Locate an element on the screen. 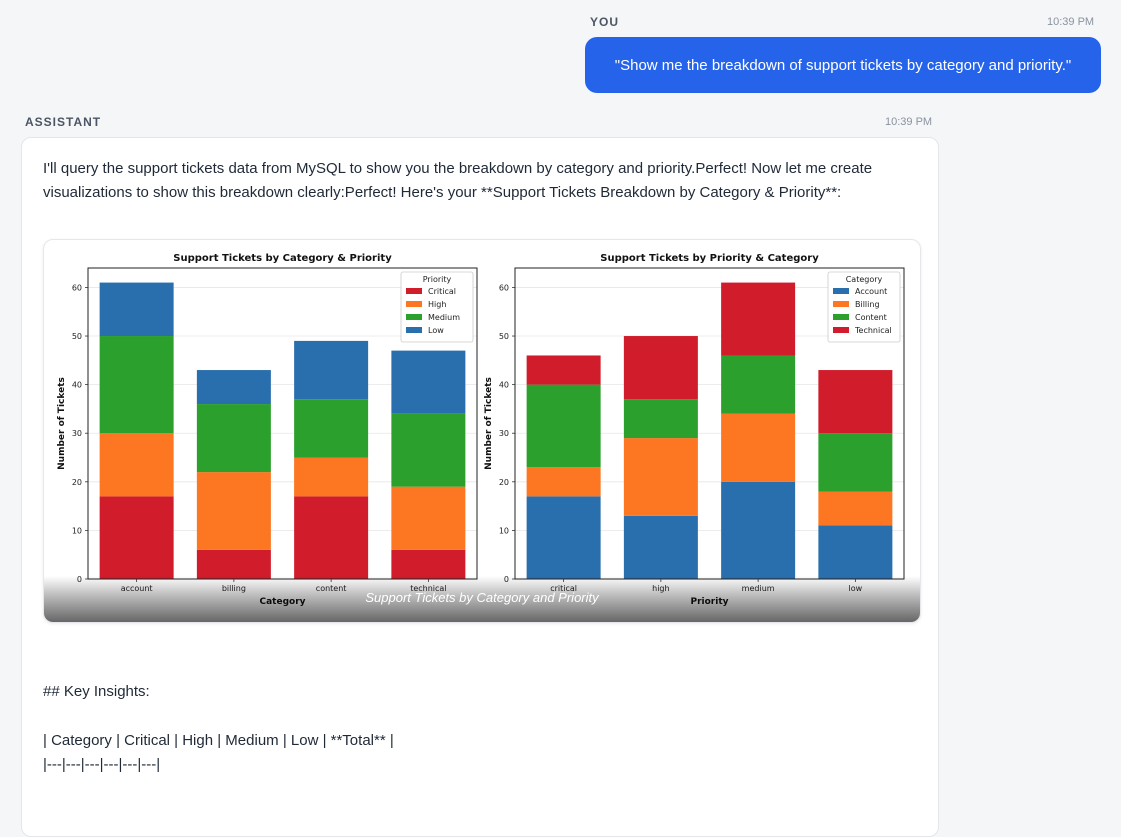 The height and width of the screenshot is (837, 1121). caption-overlay is located at coordinates (482, 599).